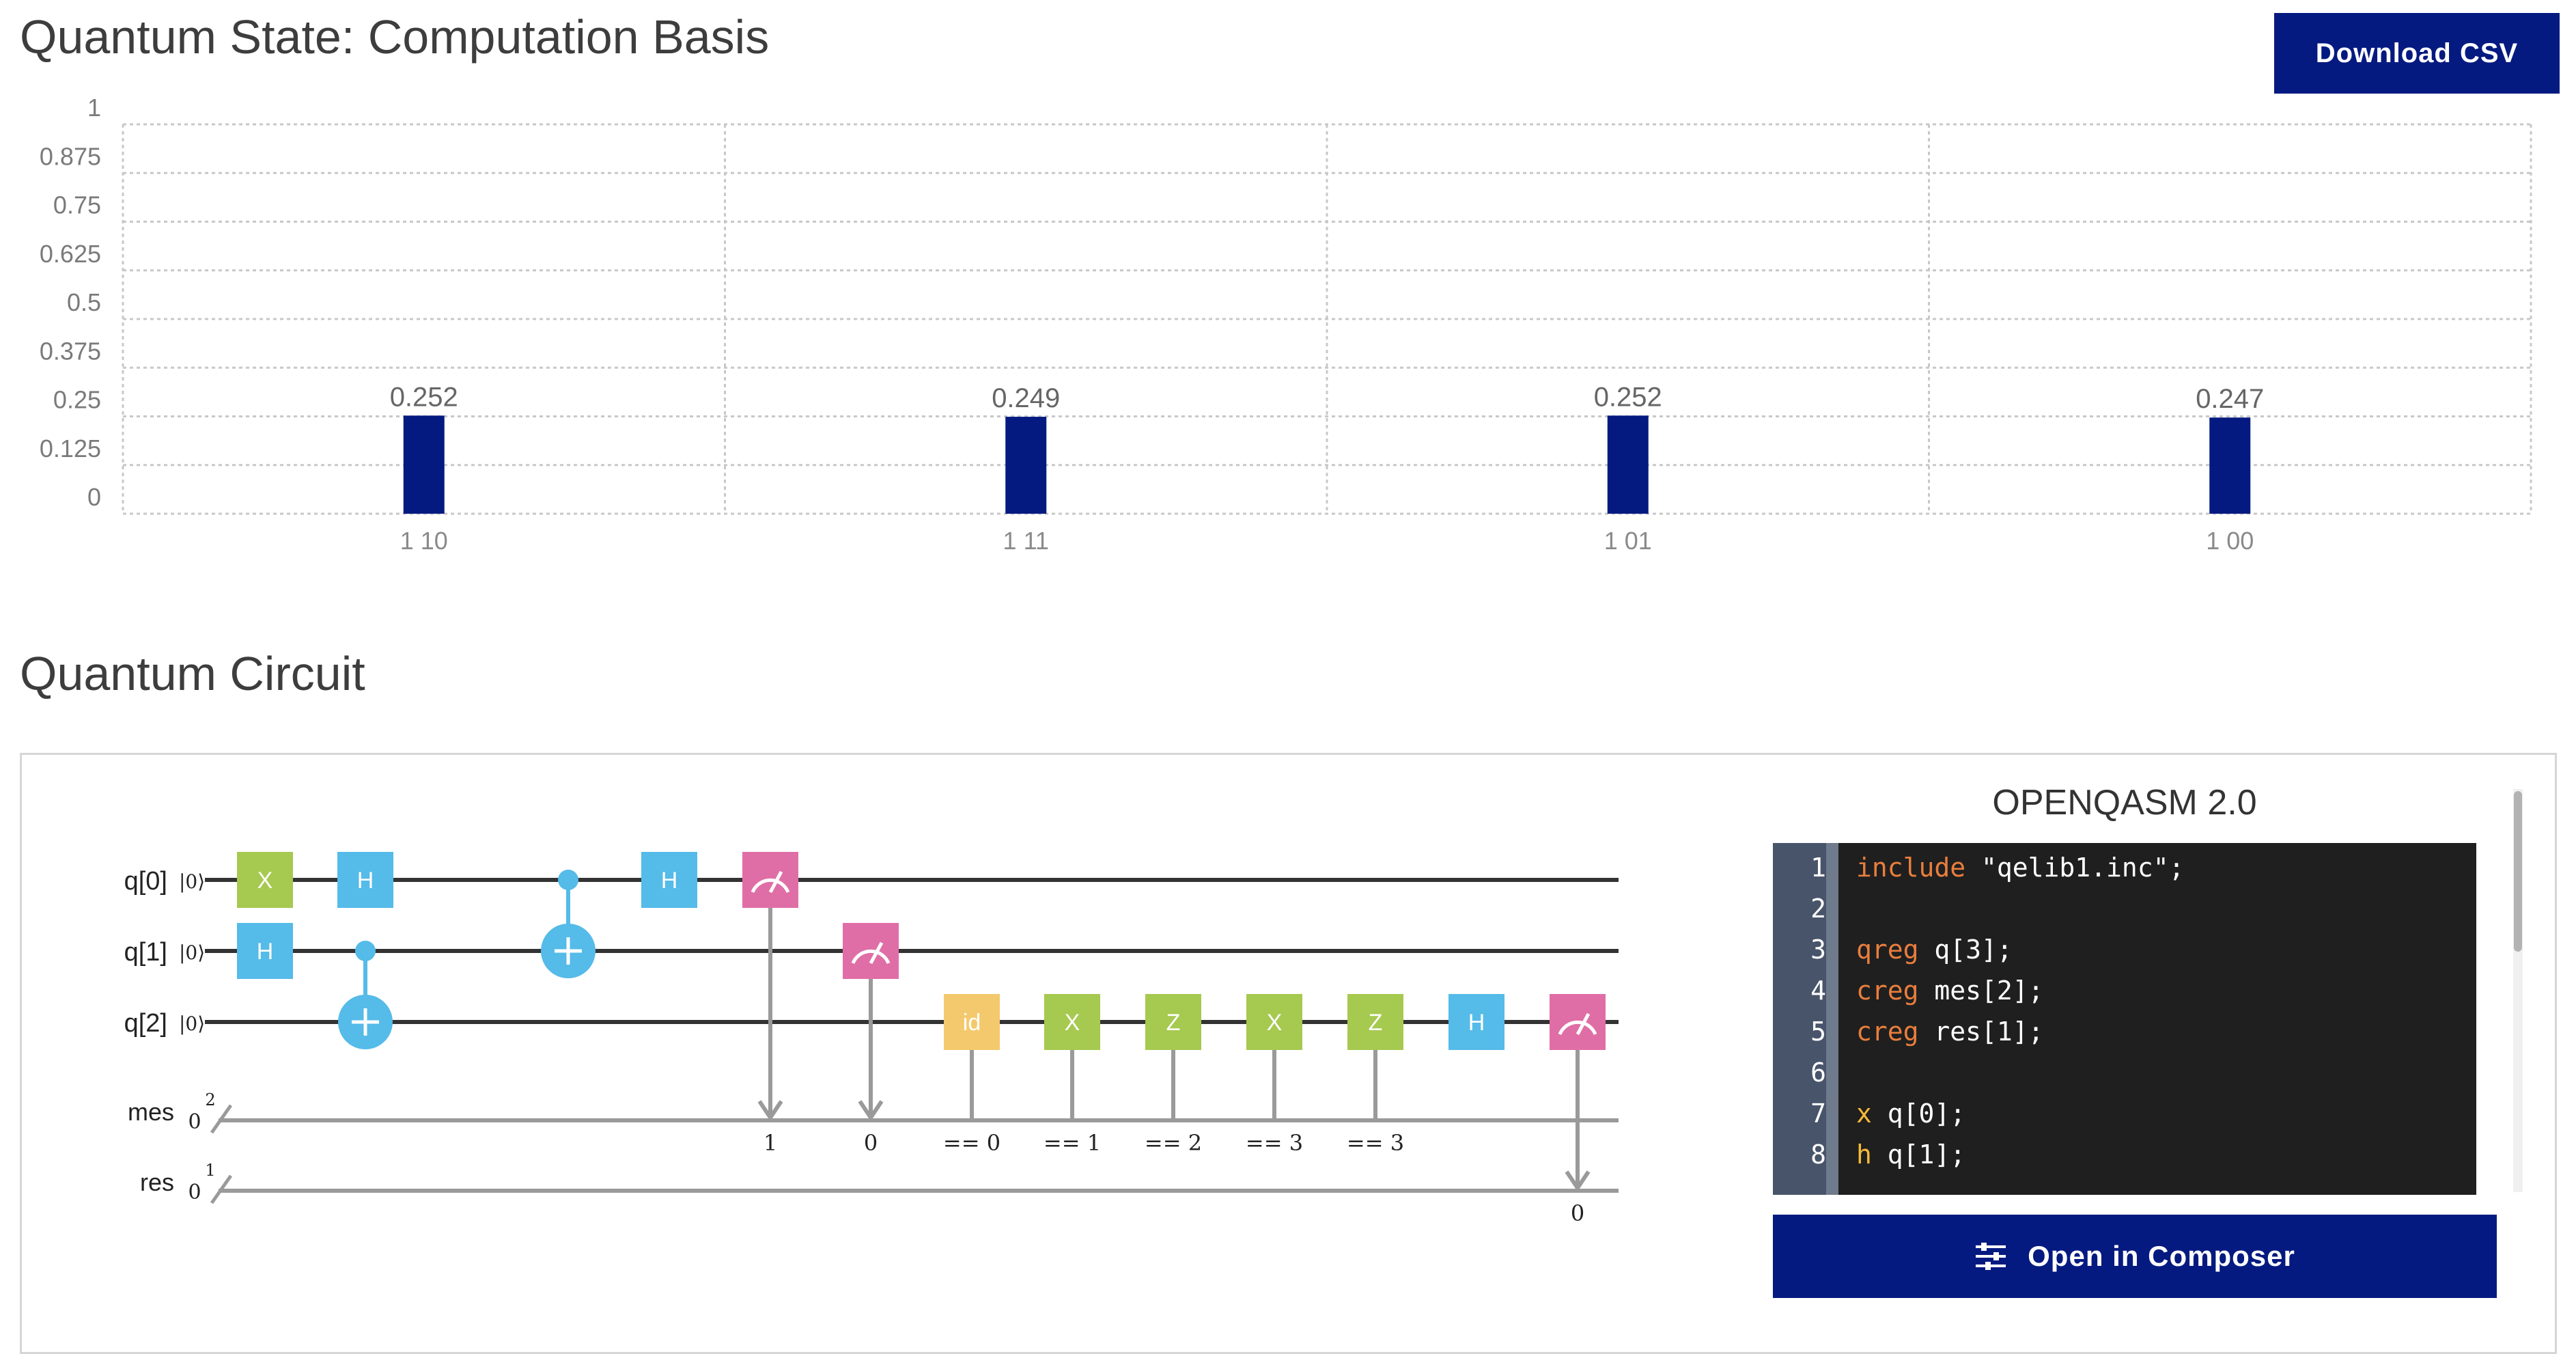  Describe the element at coordinates (1072, 1143) in the screenshot. I see `condition-label: == 1` at that location.